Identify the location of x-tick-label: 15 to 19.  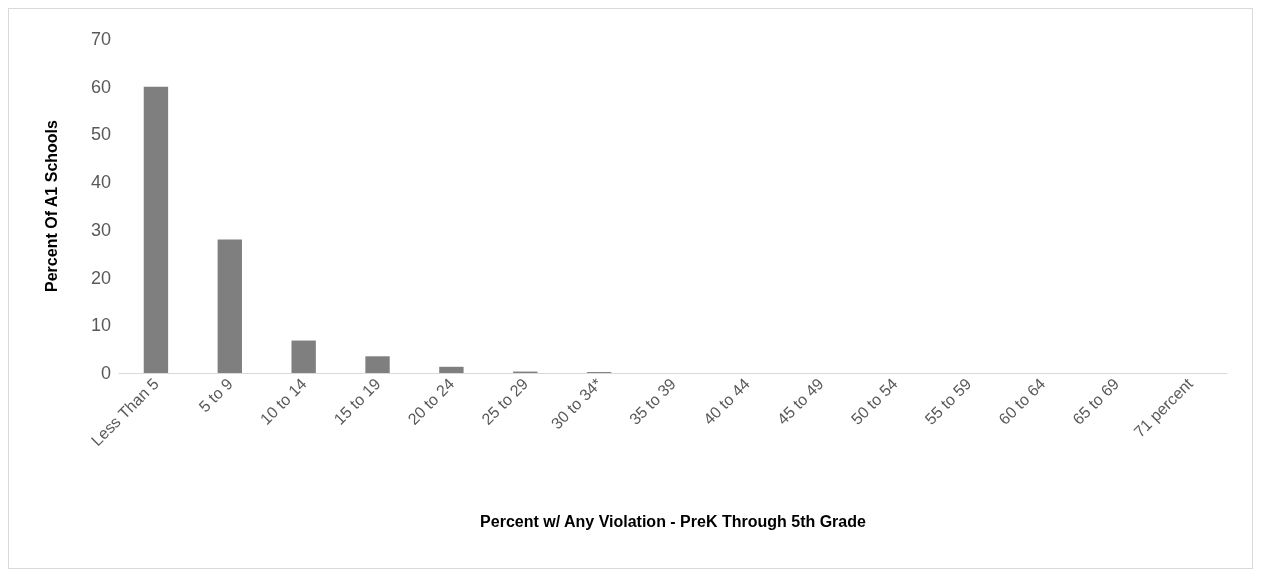
(357, 401).